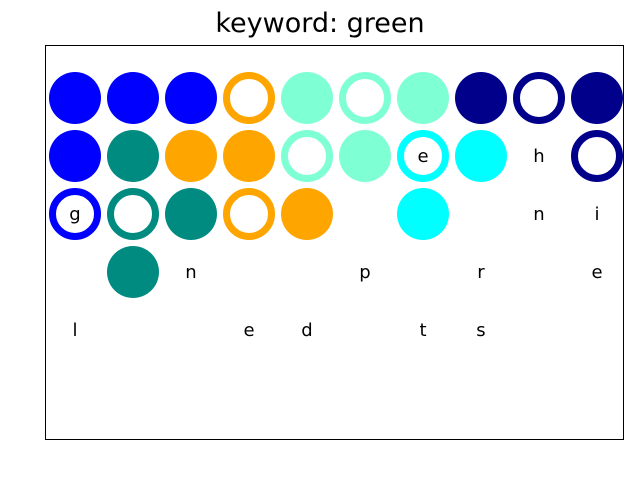  I want to click on grid-cell: d, so click(306, 330).